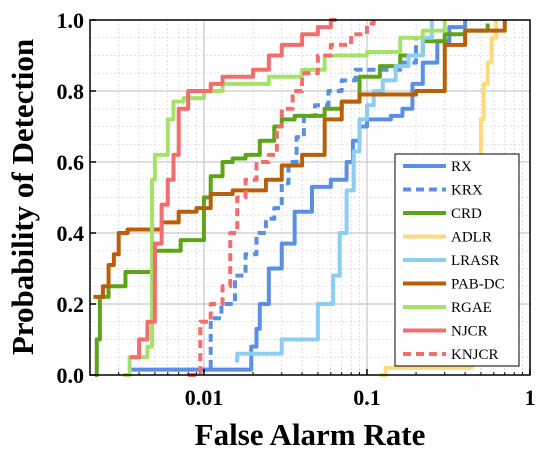  Describe the element at coordinates (310, 434) in the screenshot. I see `x-axis-label: False Alarm Rate` at that location.